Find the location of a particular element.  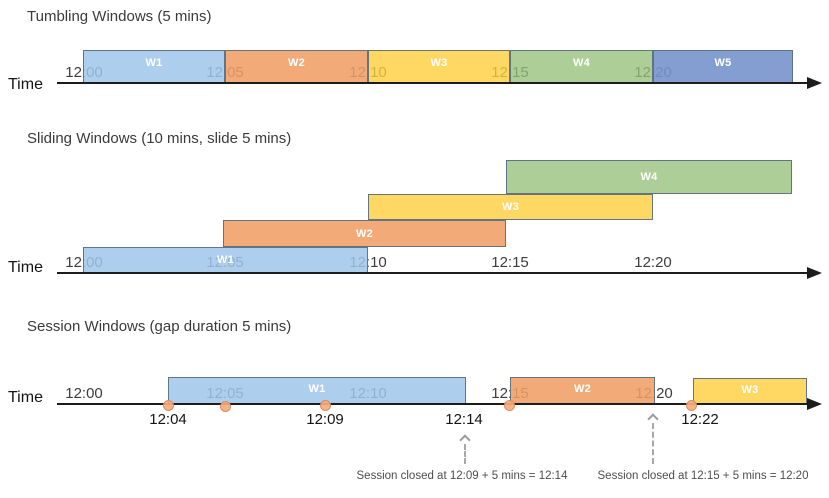

sliding-timeline-arrowhead-icon is located at coordinates (814, 273).